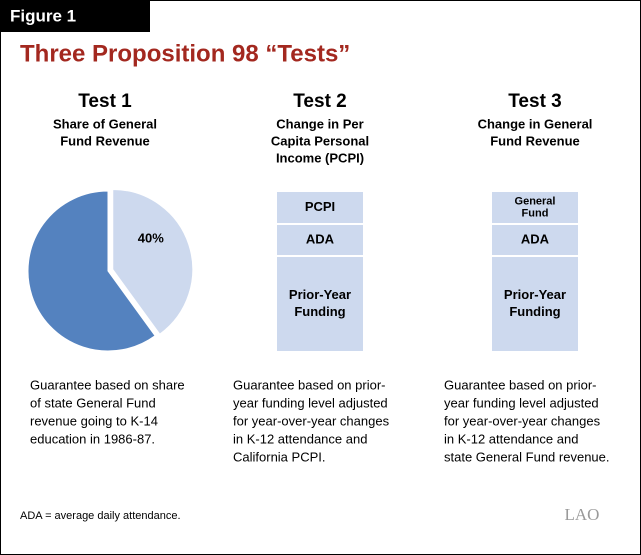  What do you see at coordinates (105, 123) in the screenshot?
I see `test-subtitle: Share of General` at bounding box center [105, 123].